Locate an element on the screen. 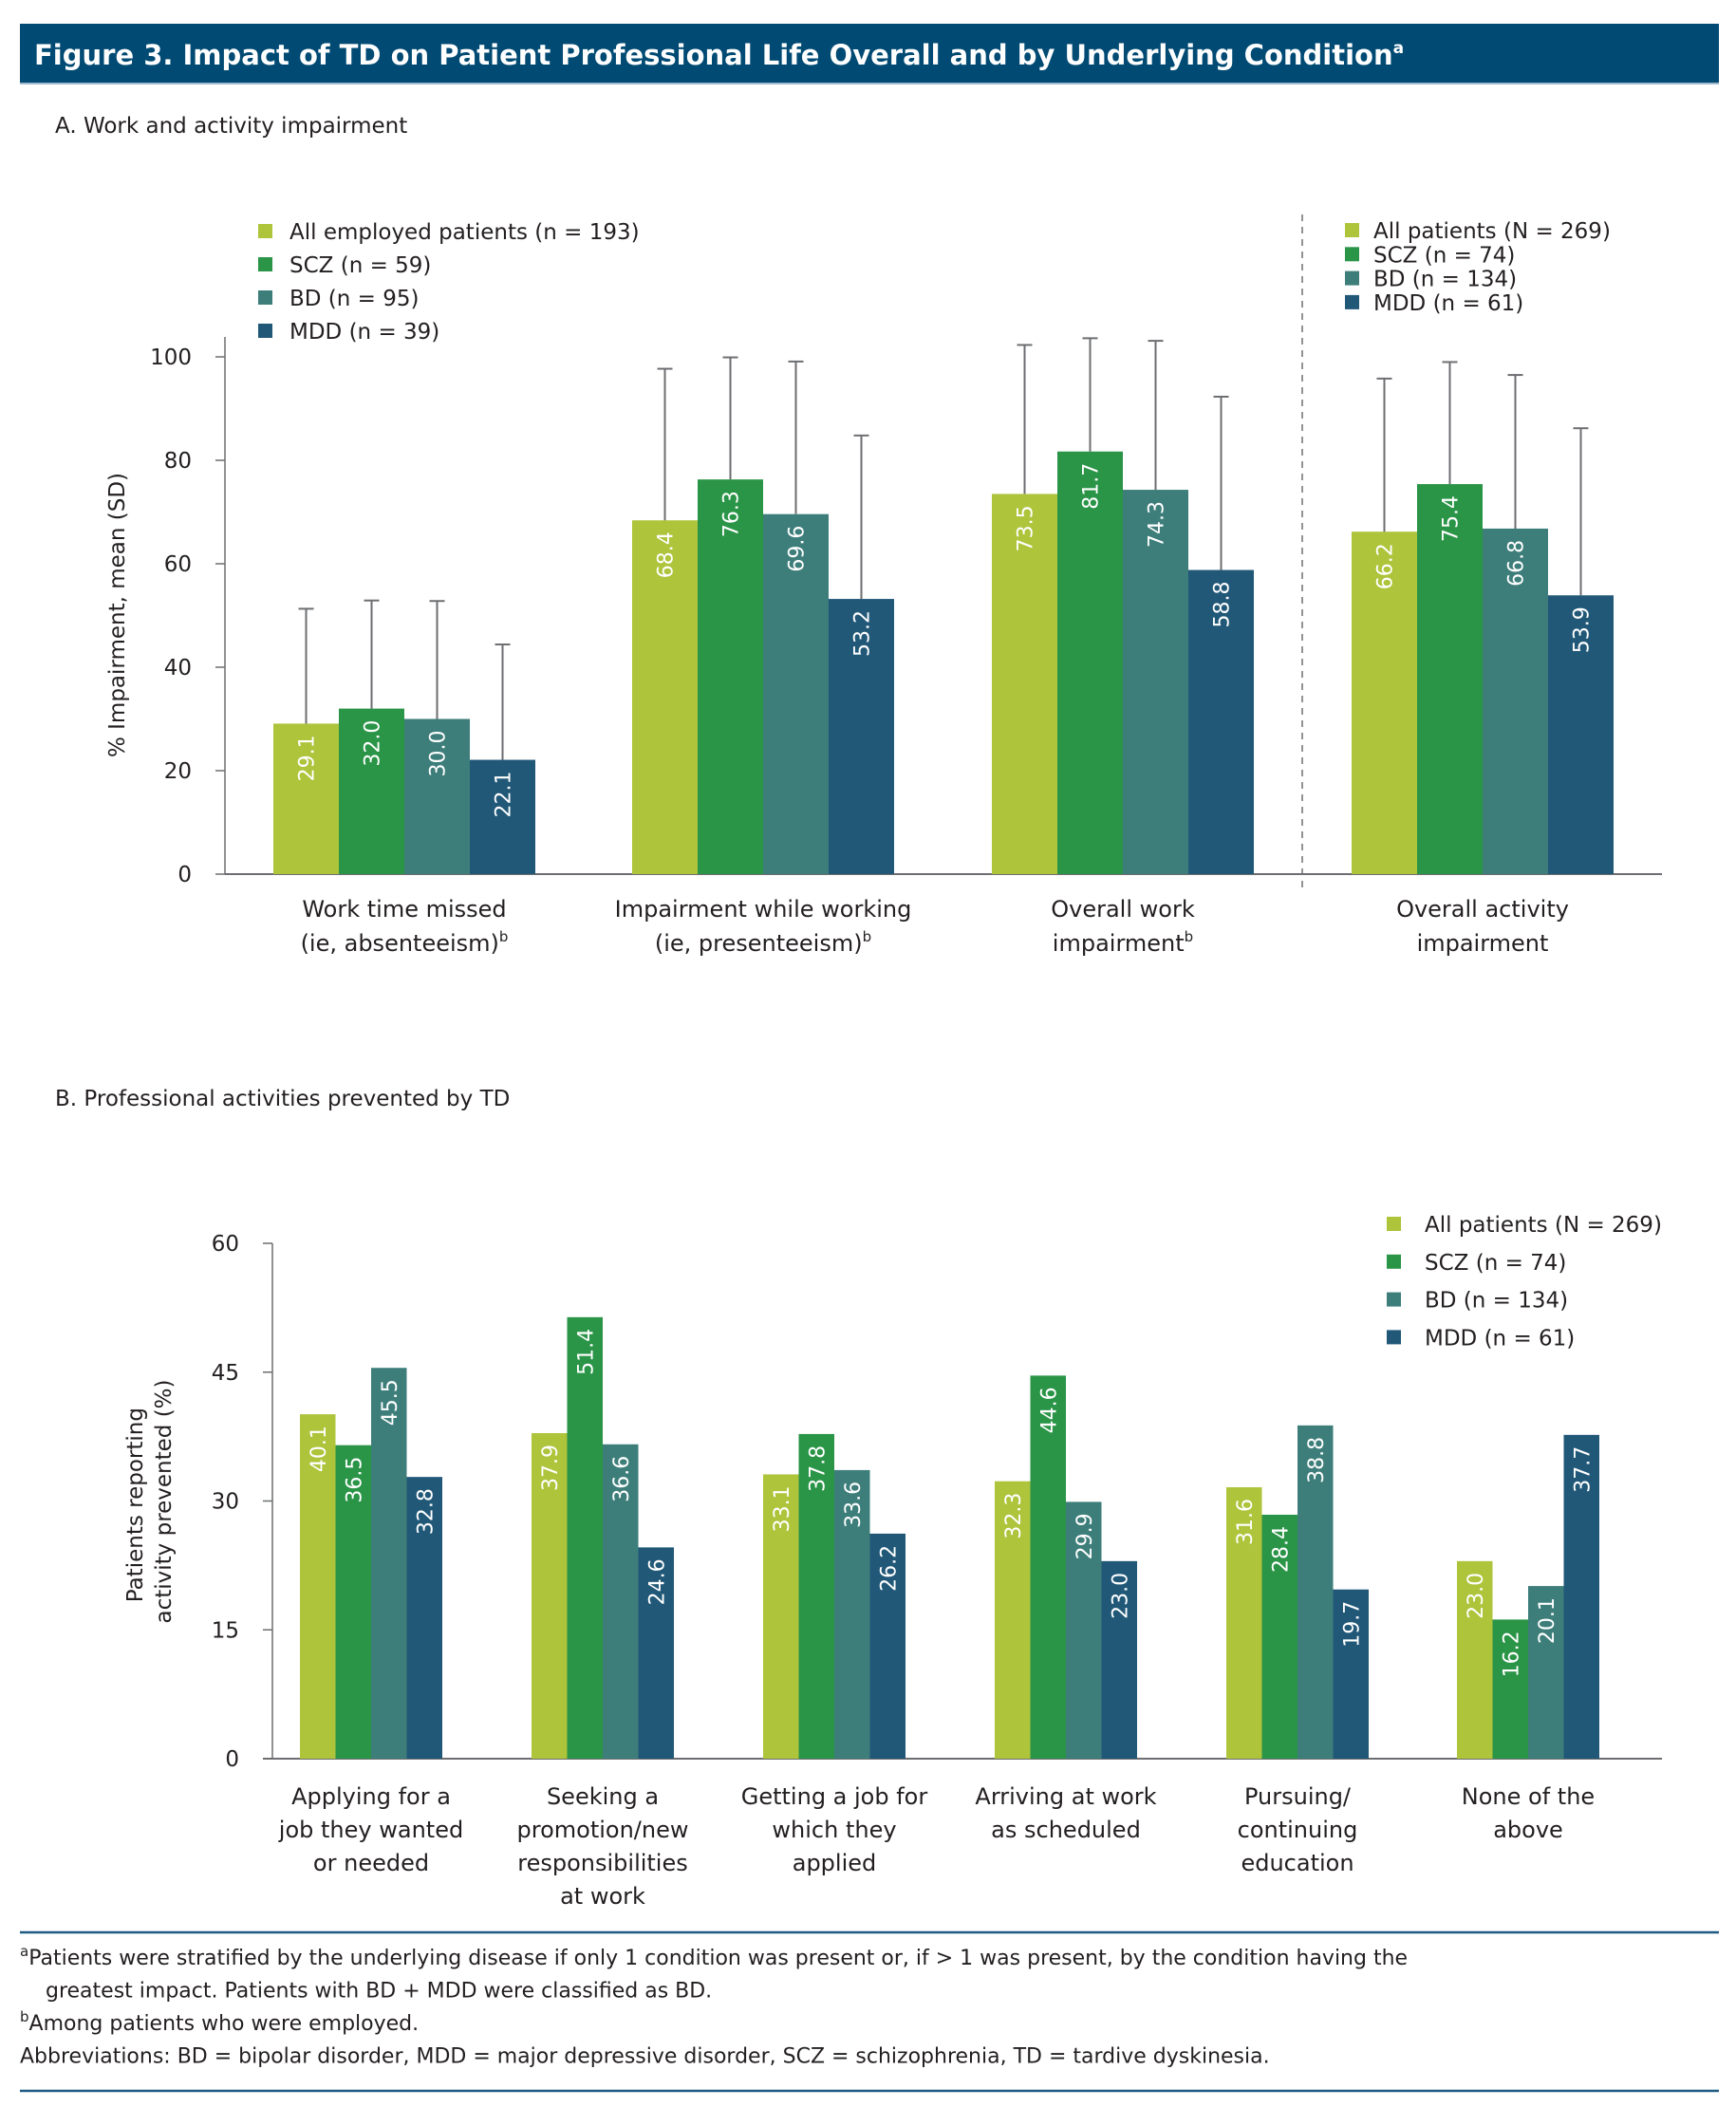 This screenshot has height=2107, width=1736. panel-b-category-label: job they wanted is located at coordinates (370, 1830).